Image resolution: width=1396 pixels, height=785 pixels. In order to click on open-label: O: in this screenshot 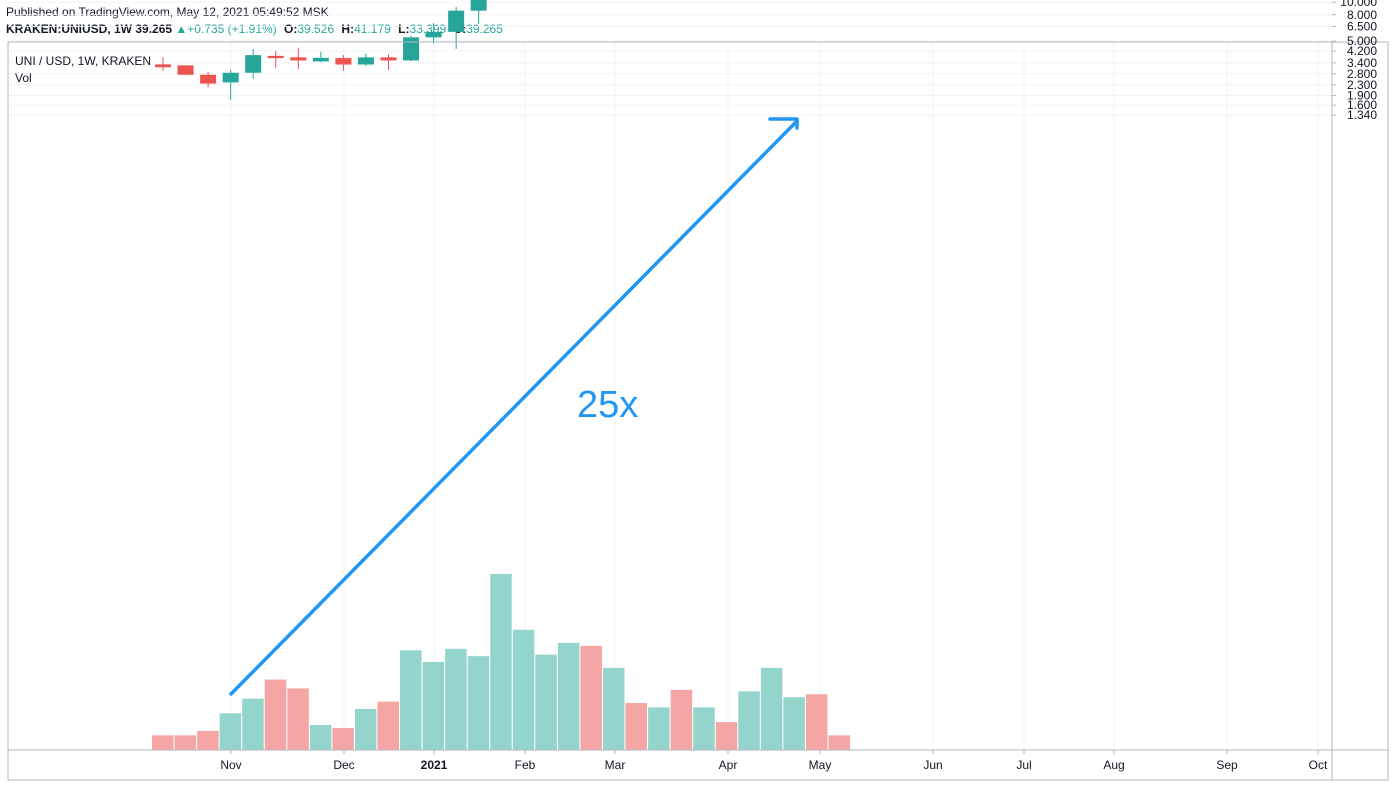, I will do `click(291, 29)`.